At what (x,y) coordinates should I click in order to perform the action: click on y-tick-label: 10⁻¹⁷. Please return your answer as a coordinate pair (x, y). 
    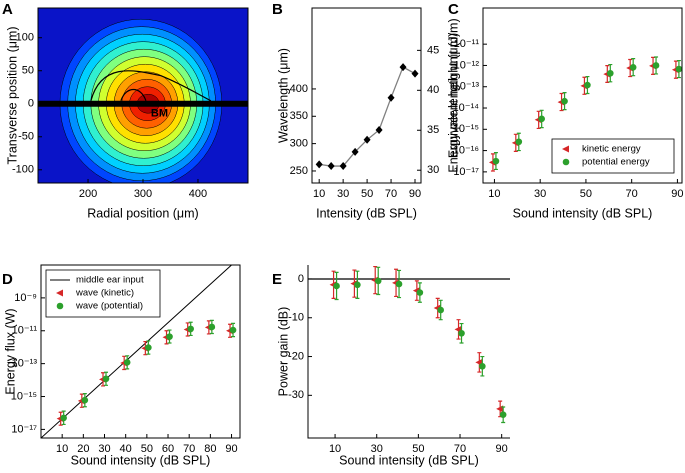
    Looking at the image, I should click on (466, 172).